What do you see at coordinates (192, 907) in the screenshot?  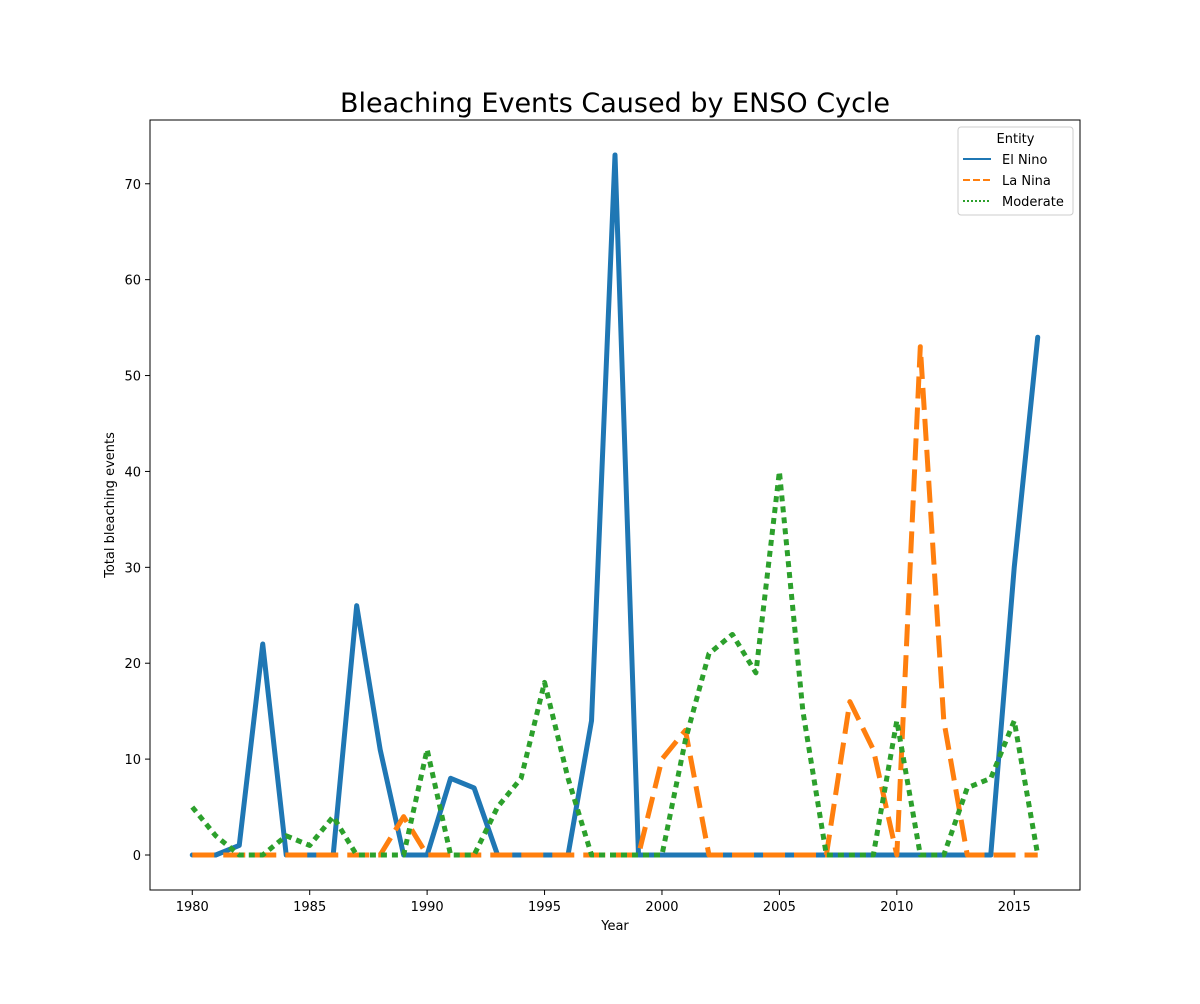 I see `x-tick-label: 1980` at bounding box center [192, 907].